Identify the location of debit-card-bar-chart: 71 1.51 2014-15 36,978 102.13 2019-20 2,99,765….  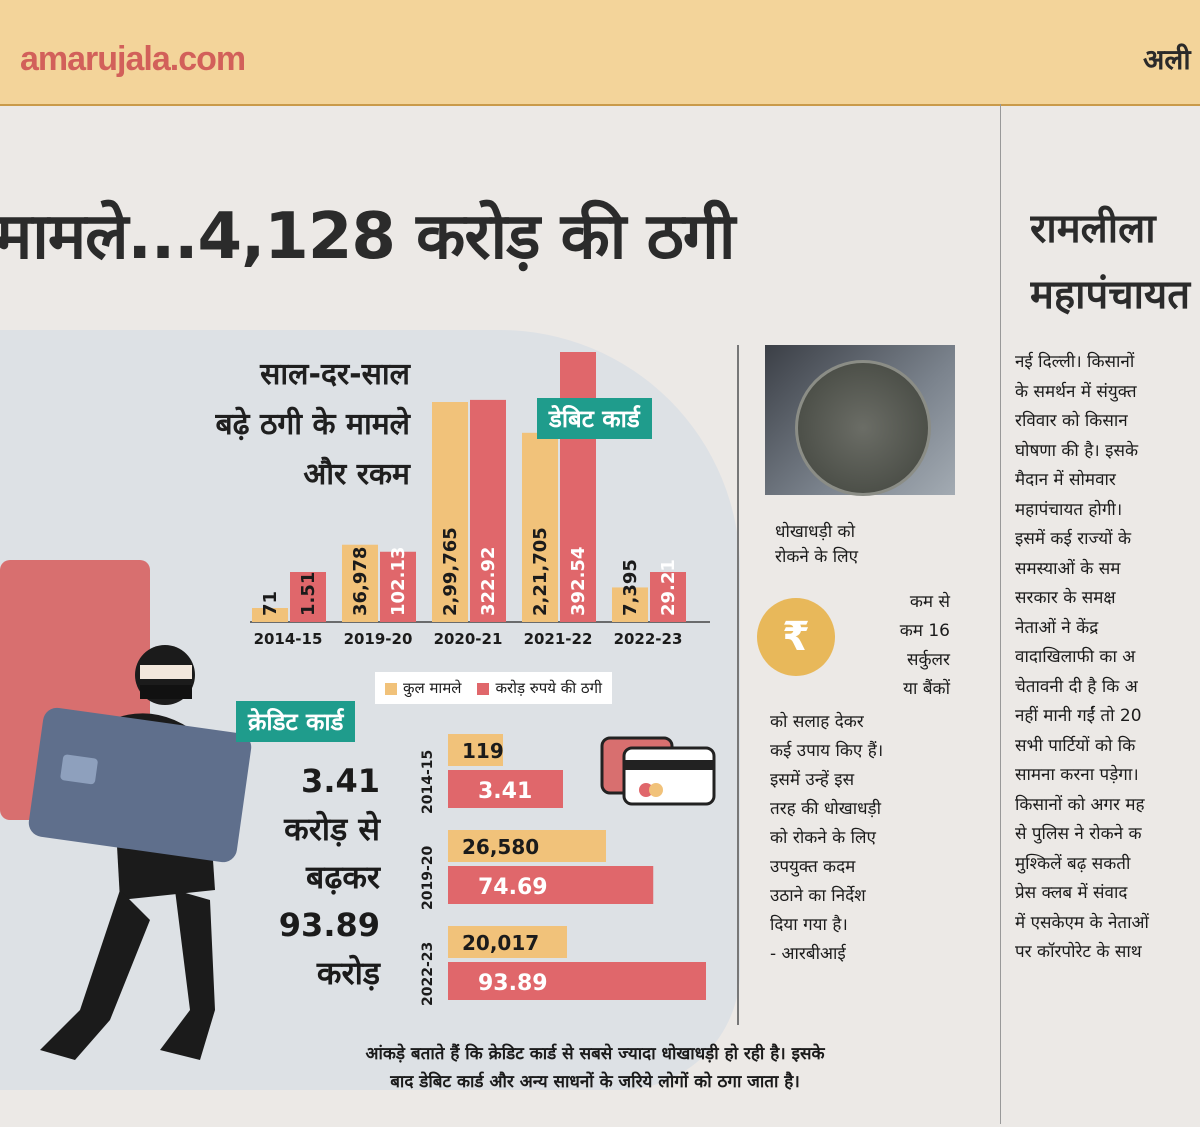
(480, 500).